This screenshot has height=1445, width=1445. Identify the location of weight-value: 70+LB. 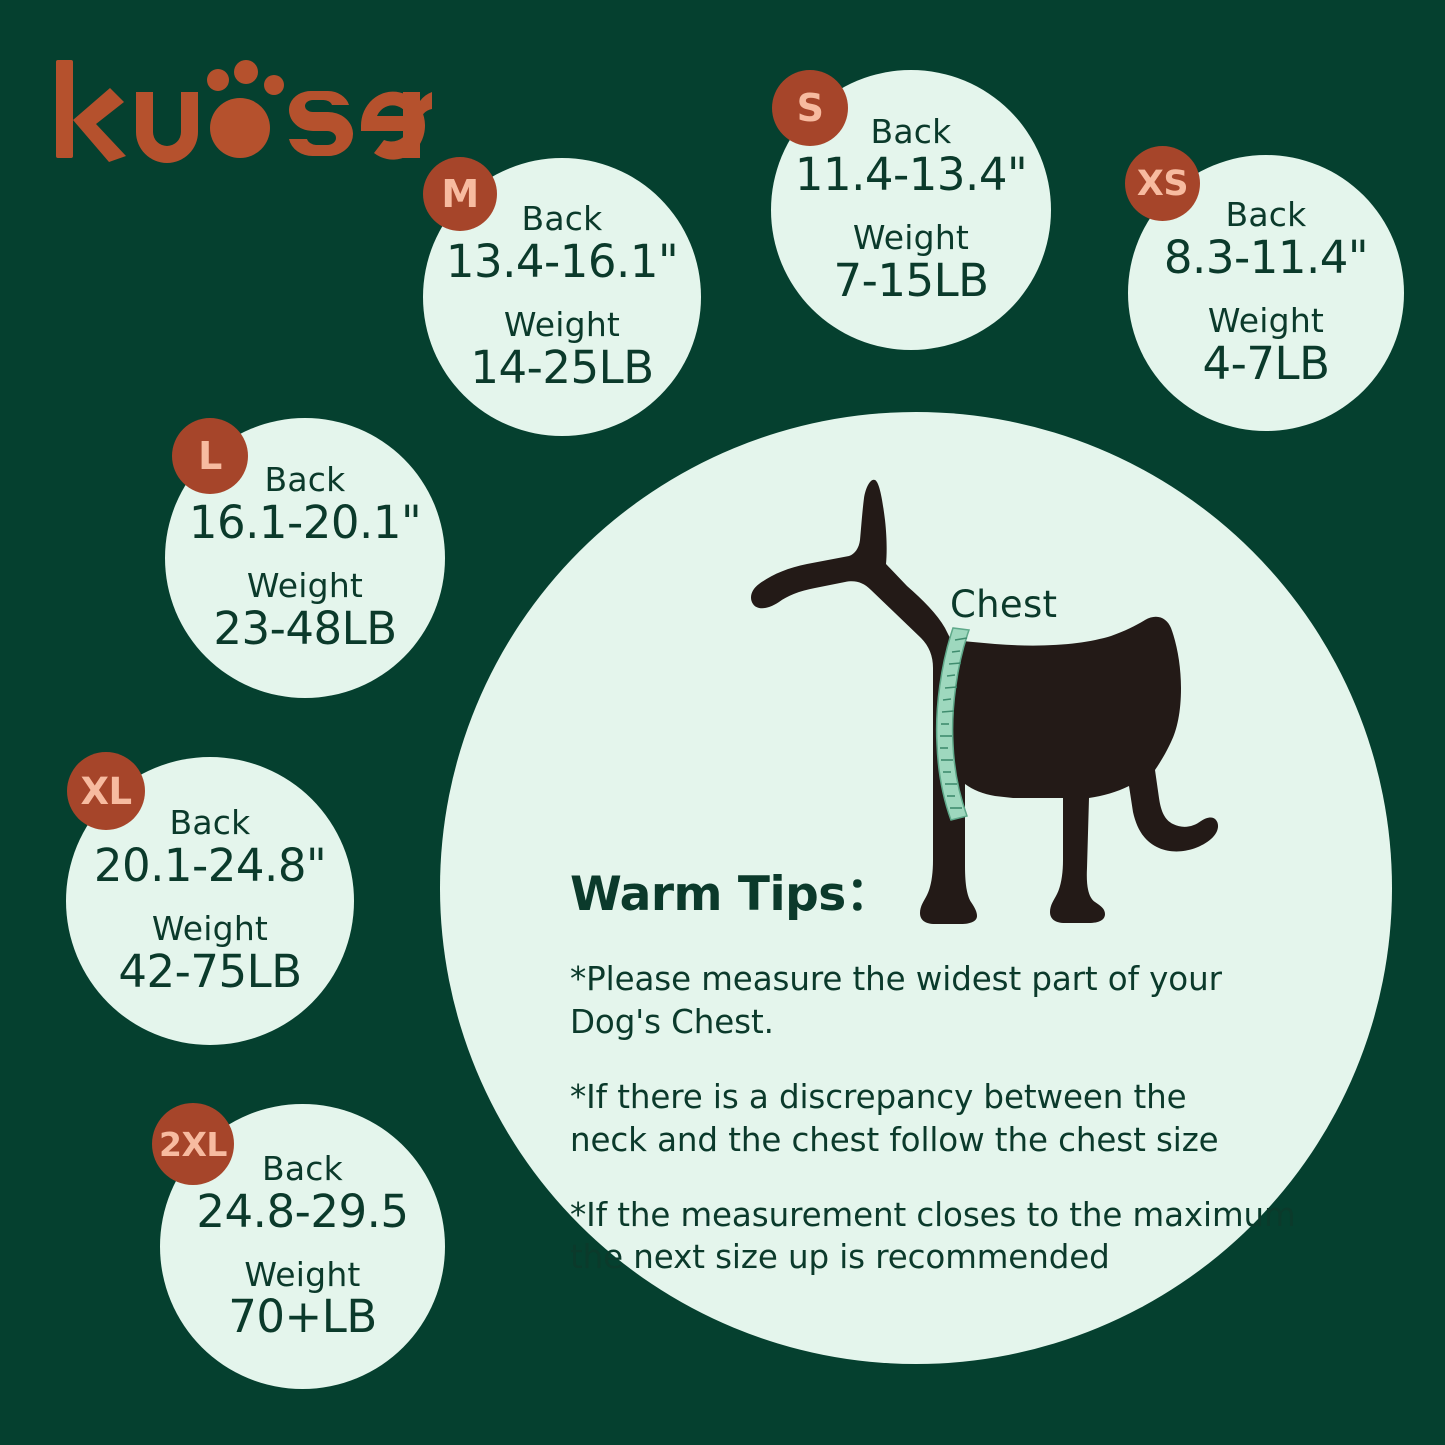
(302, 1317).